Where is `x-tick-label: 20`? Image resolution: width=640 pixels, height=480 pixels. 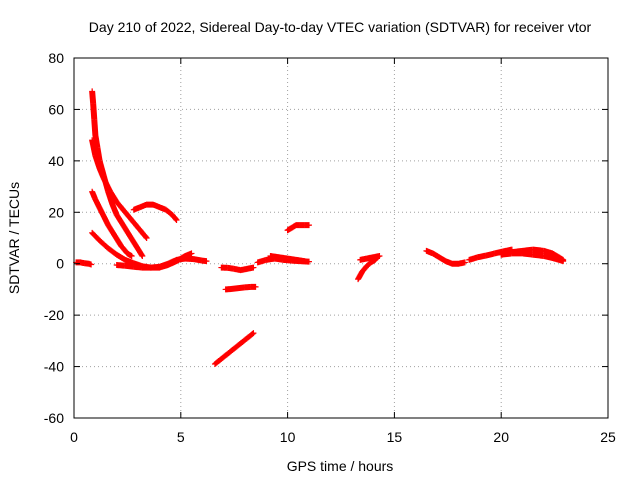
x-tick-label: 20 is located at coordinates (501, 437).